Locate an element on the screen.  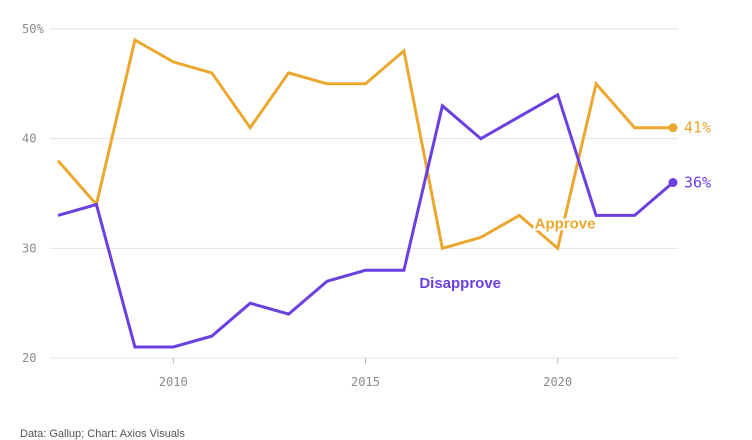
approve-series-label: Approve is located at coordinates (565, 224).